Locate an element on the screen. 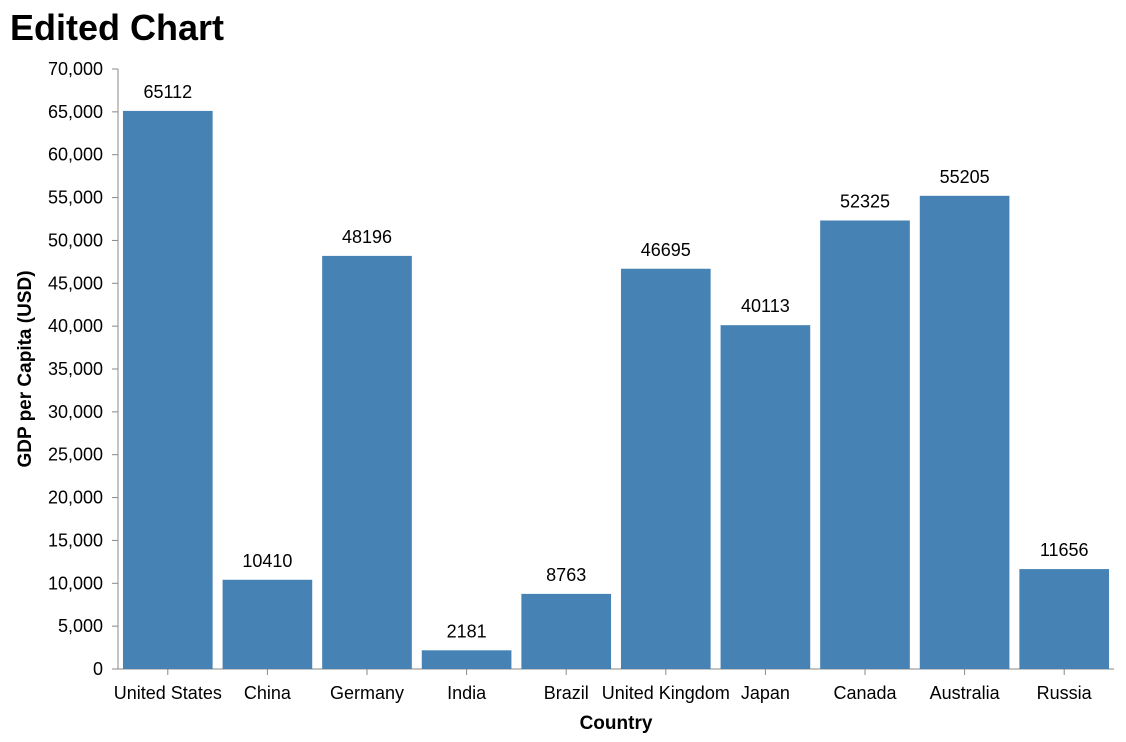  x-tick-label: India is located at coordinates (467, 693).